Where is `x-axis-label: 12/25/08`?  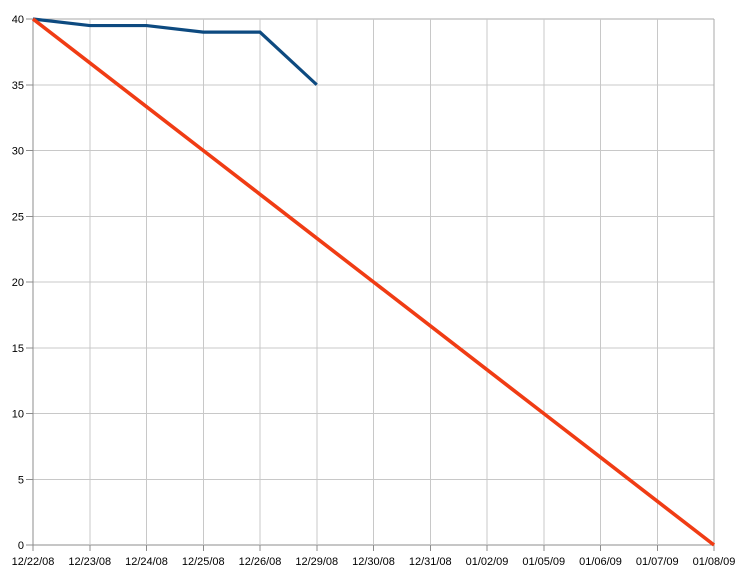 x-axis-label: 12/25/08 is located at coordinates (203, 562).